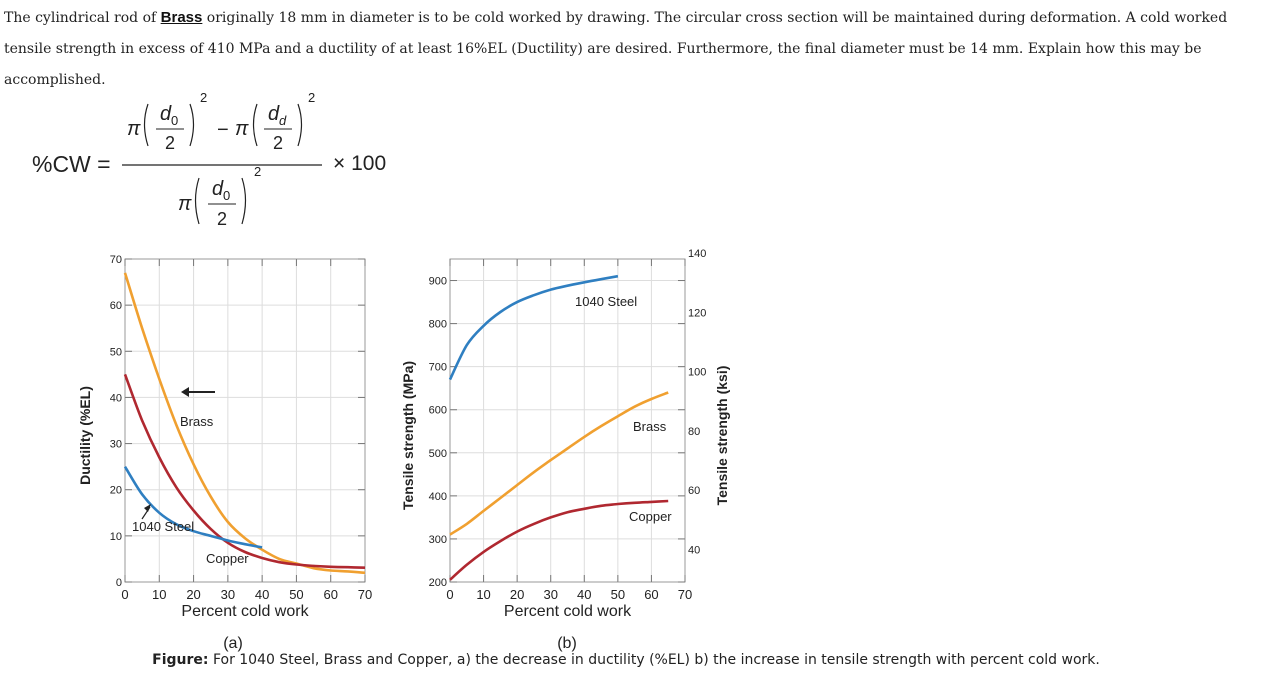  I want to click on y2-tick-label: 80, so click(694, 432).